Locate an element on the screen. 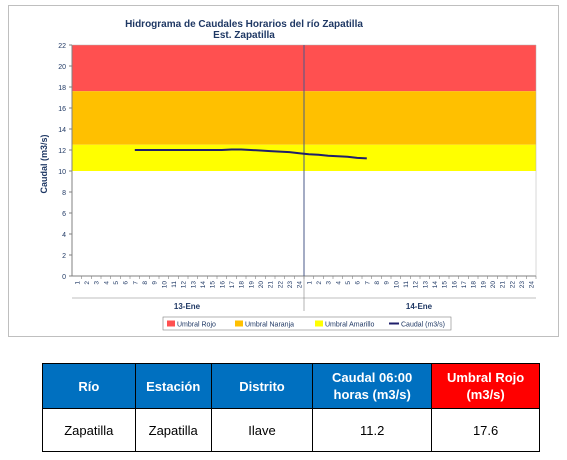 Image resolution: width=567 pixels, height=460 pixels. header-distrito: Distrito is located at coordinates (262, 386).